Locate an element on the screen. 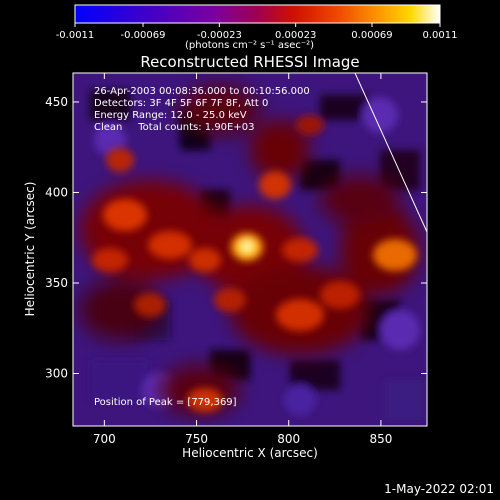 This screenshot has height=500, width=500. energy-range-text: Energy Range: 12.0 - 25.0 keV is located at coordinates (170, 115).